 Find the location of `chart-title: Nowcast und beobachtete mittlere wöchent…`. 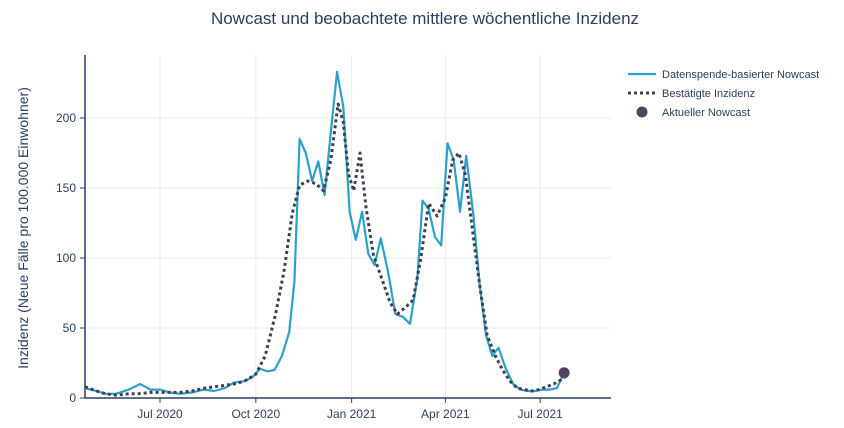

chart-title: Nowcast und beobachtete mittlere wöchent… is located at coordinates (425, 18).